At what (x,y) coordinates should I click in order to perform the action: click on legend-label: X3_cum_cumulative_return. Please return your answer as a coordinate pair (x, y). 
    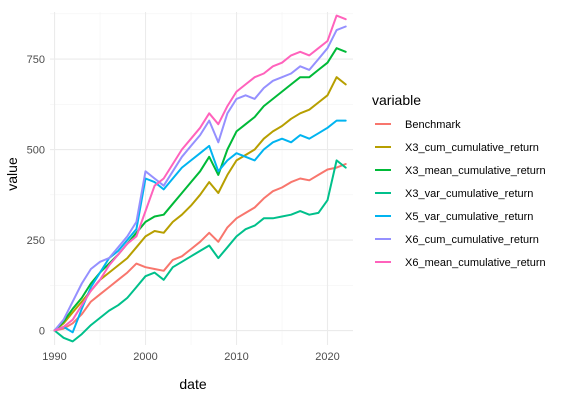
    Looking at the image, I should click on (472, 148).